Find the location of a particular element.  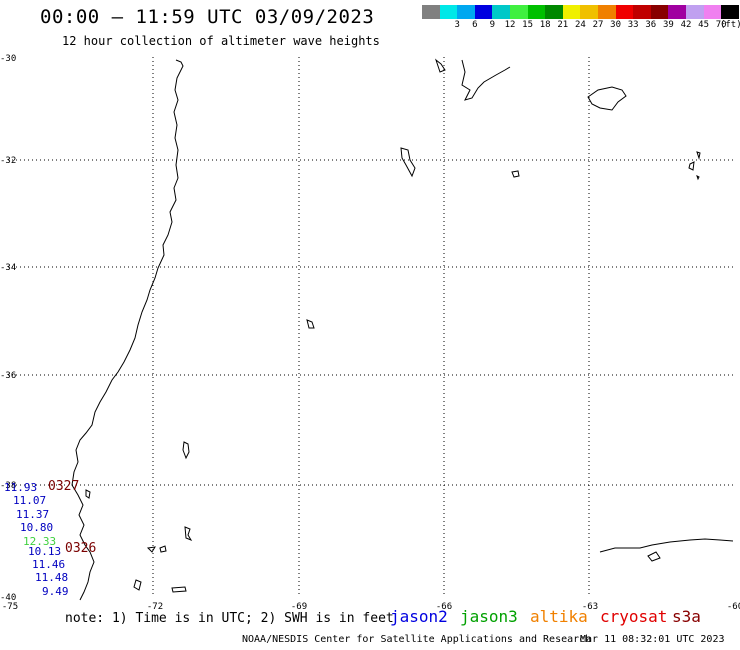

color-scale-label: 39 is located at coordinates (668, 25).